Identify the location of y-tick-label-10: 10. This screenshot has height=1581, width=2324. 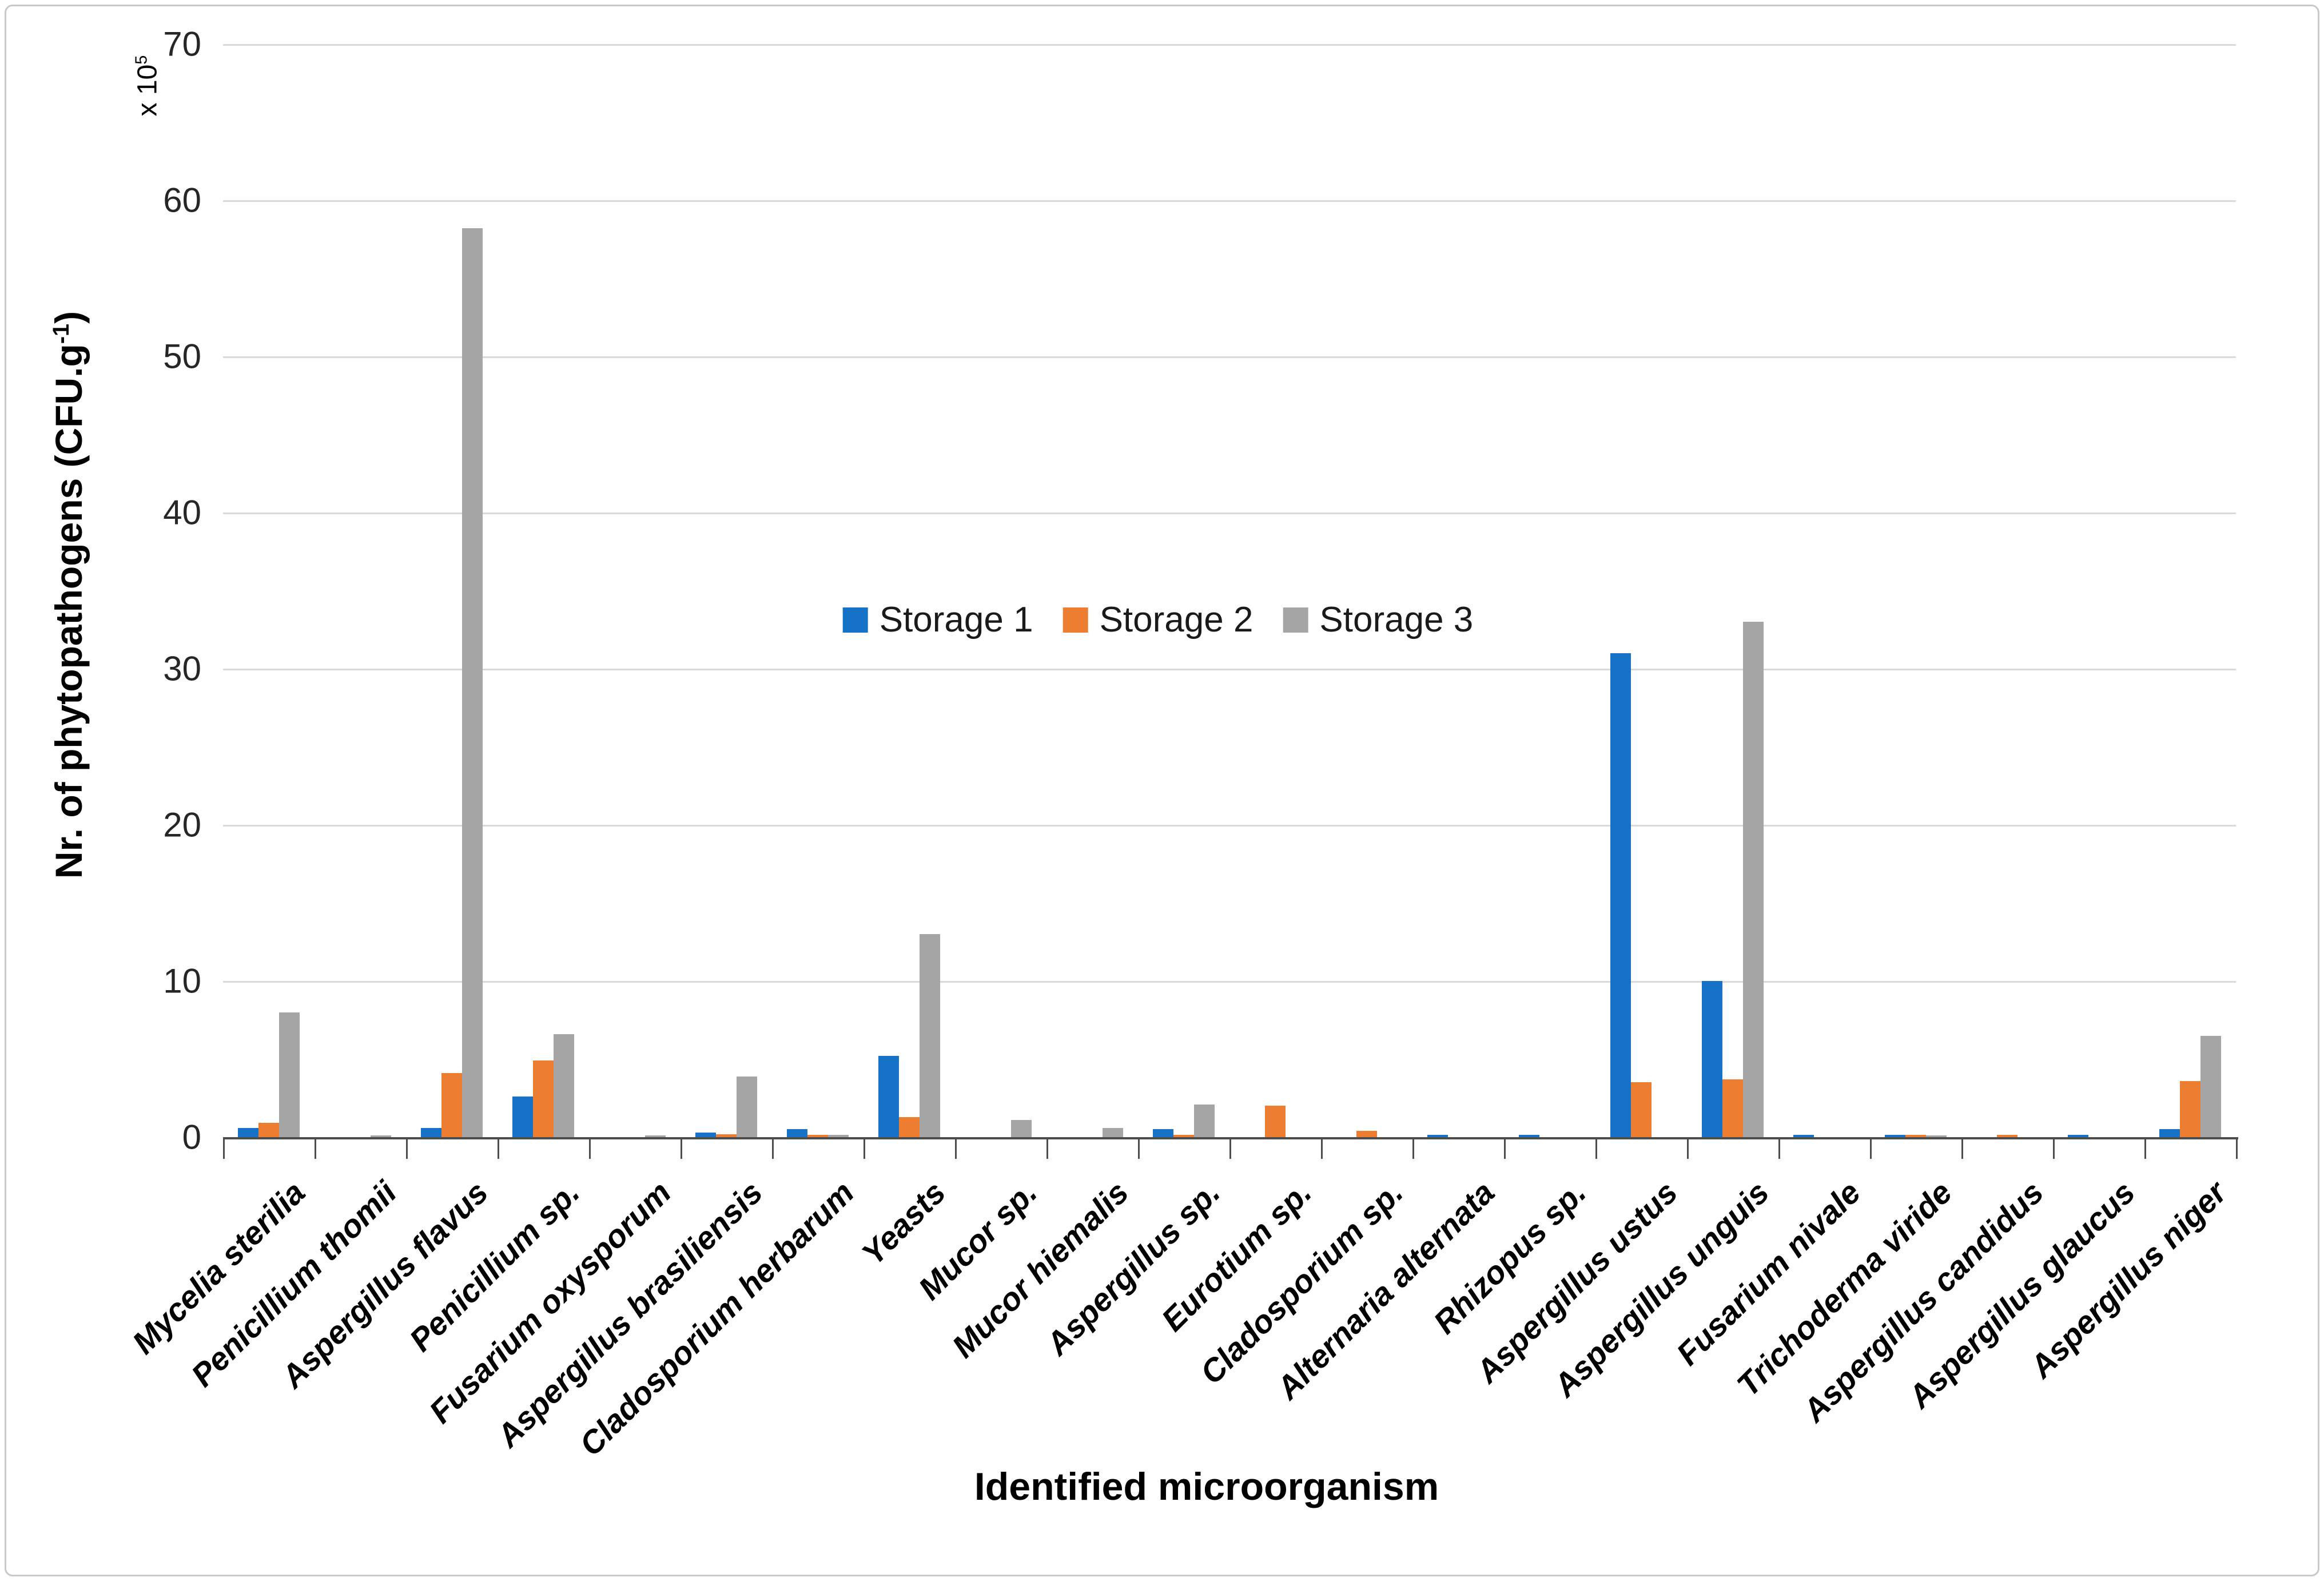
(182, 981).